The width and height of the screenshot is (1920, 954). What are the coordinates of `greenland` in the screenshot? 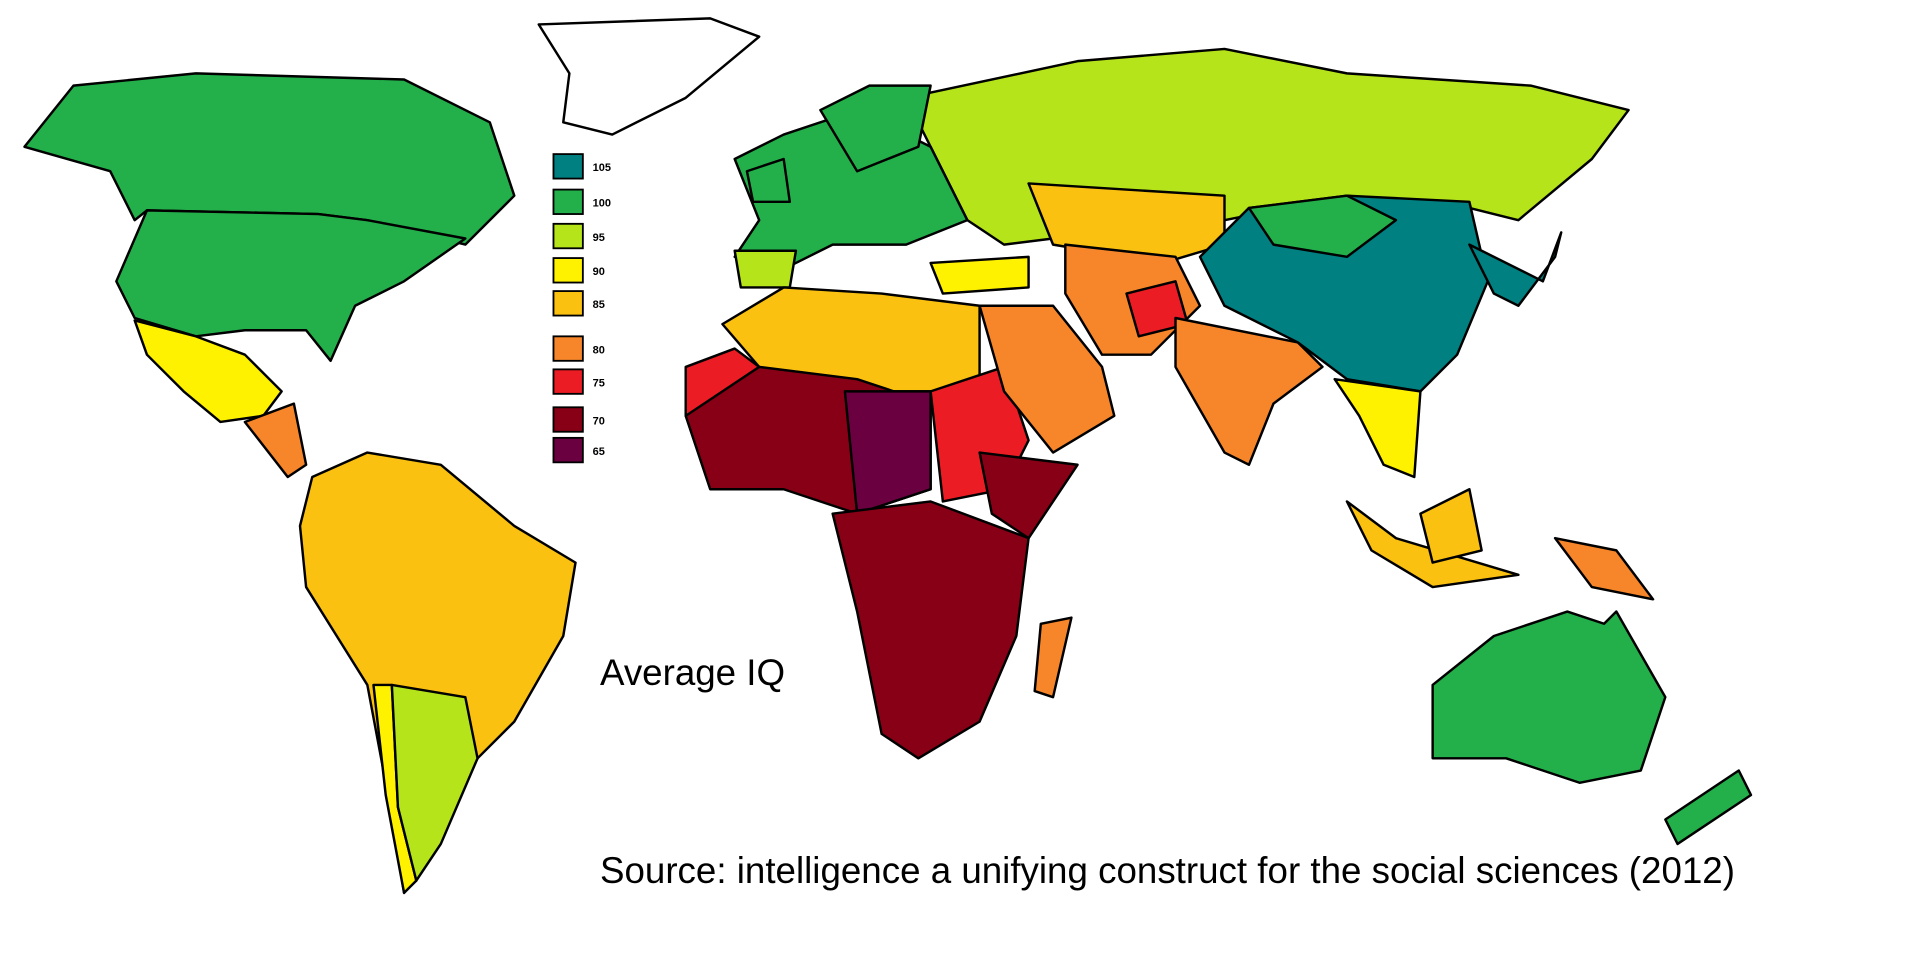 It's located at (649, 76).